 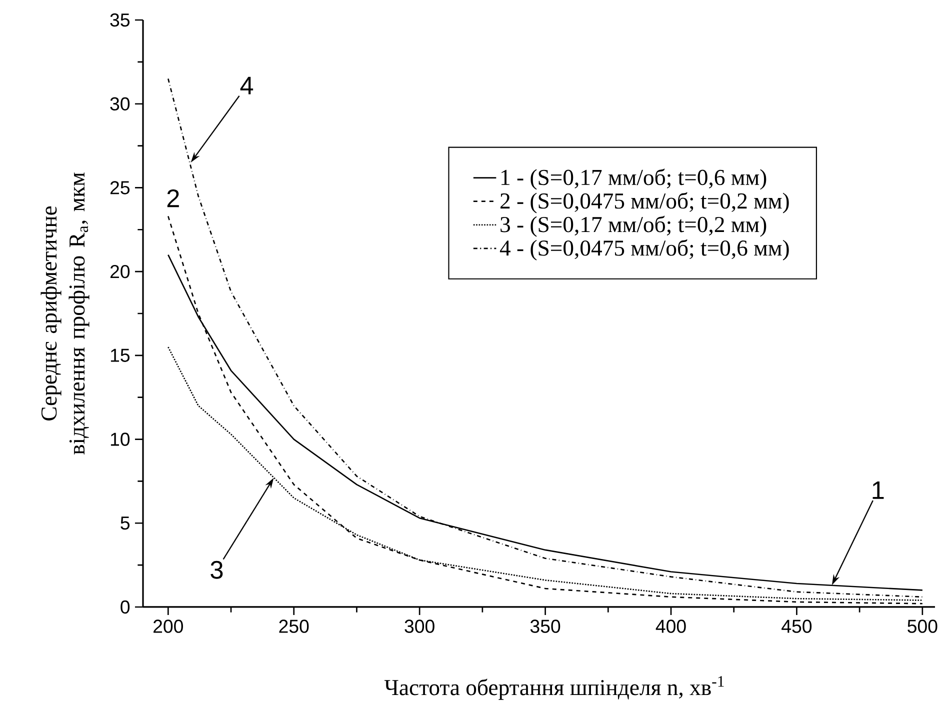 I want to click on x-tick-label: 250, so click(x=294, y=626).